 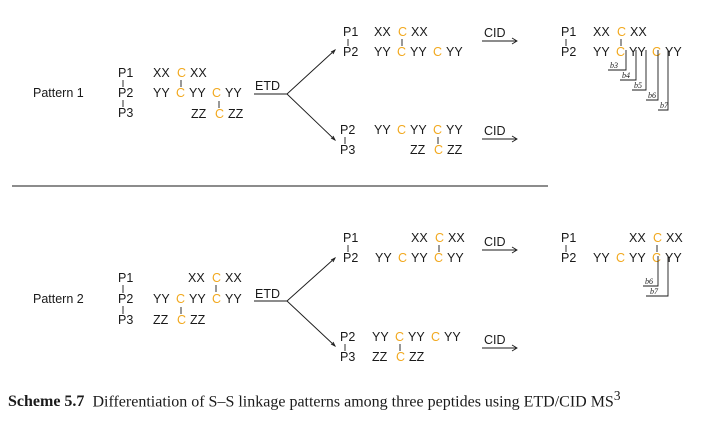 I want to click on fragment-label-b5: b5, so click(x=638, y=85).